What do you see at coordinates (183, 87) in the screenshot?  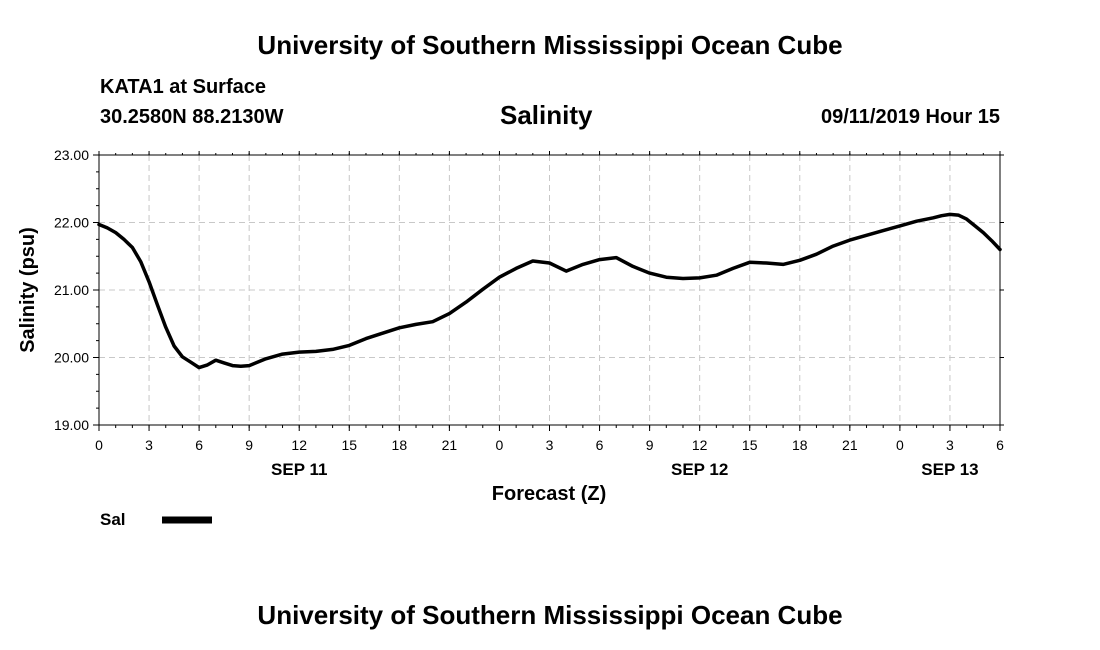 I see `station-label: KATA1 at Surface` at bounding box center [183, 87].